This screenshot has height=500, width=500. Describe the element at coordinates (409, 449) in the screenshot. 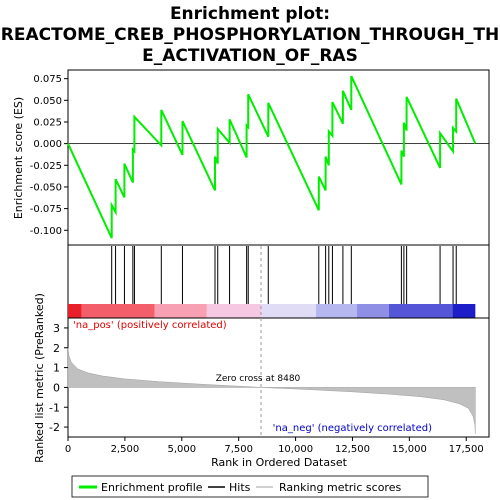

I see `xtick-label: 15,000` at that location.